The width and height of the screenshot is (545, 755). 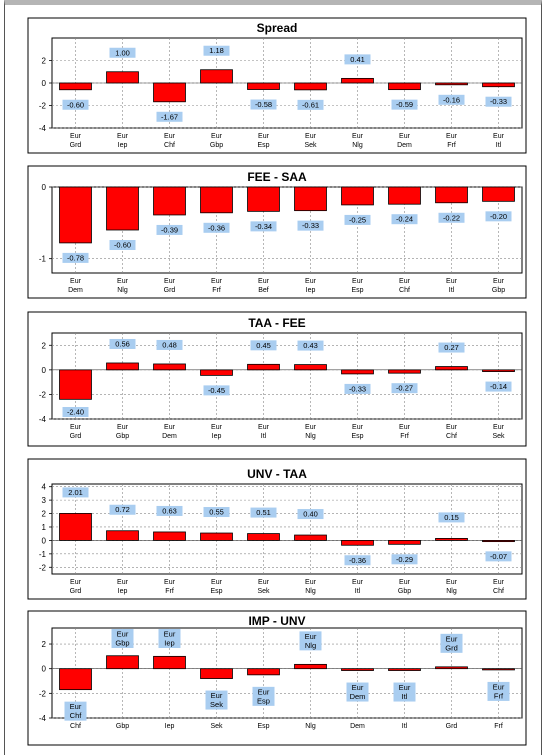 I want to click on value-label: -0.58, so click(x=263, y=104).